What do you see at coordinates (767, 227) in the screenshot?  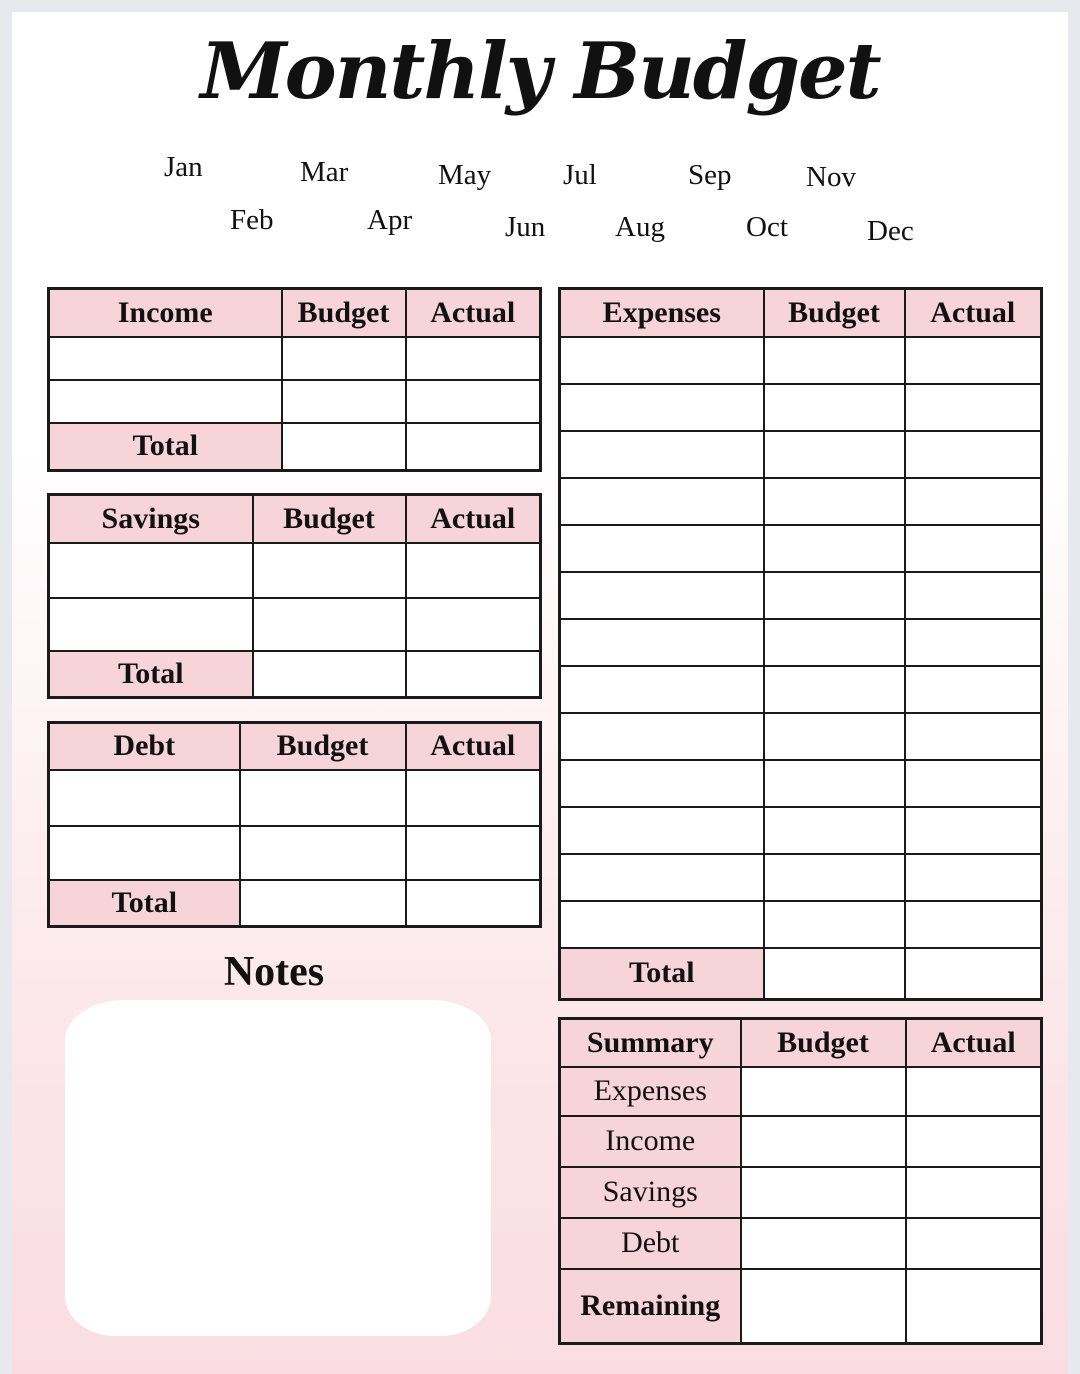 I see `month-oct: Oct` at bounding box center [767, 227].